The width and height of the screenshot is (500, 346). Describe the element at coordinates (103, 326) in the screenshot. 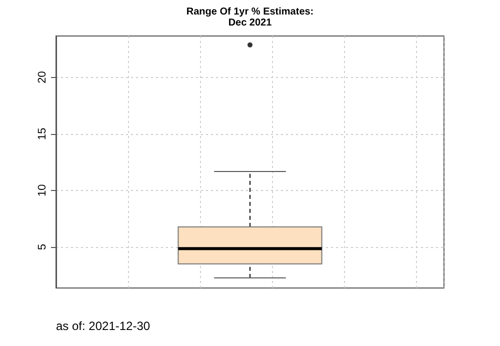

I see `text: as of: 2021-12-30` at that location.